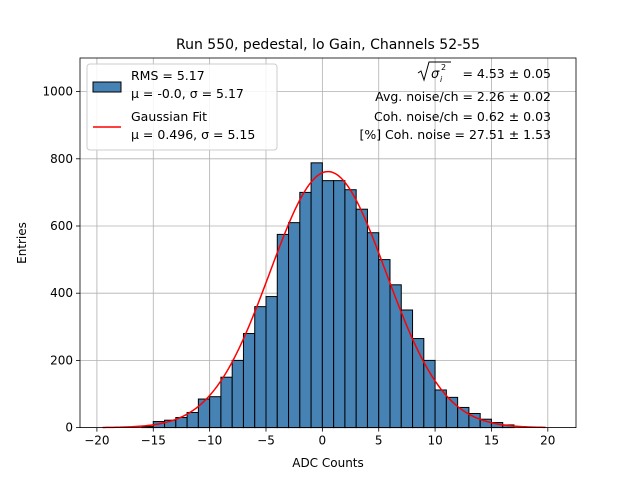  Describe the element at coordinates (61, 260) in the screenshot. I see `y-axis-ticks: 0 200 400 600 800 1000` at that location.